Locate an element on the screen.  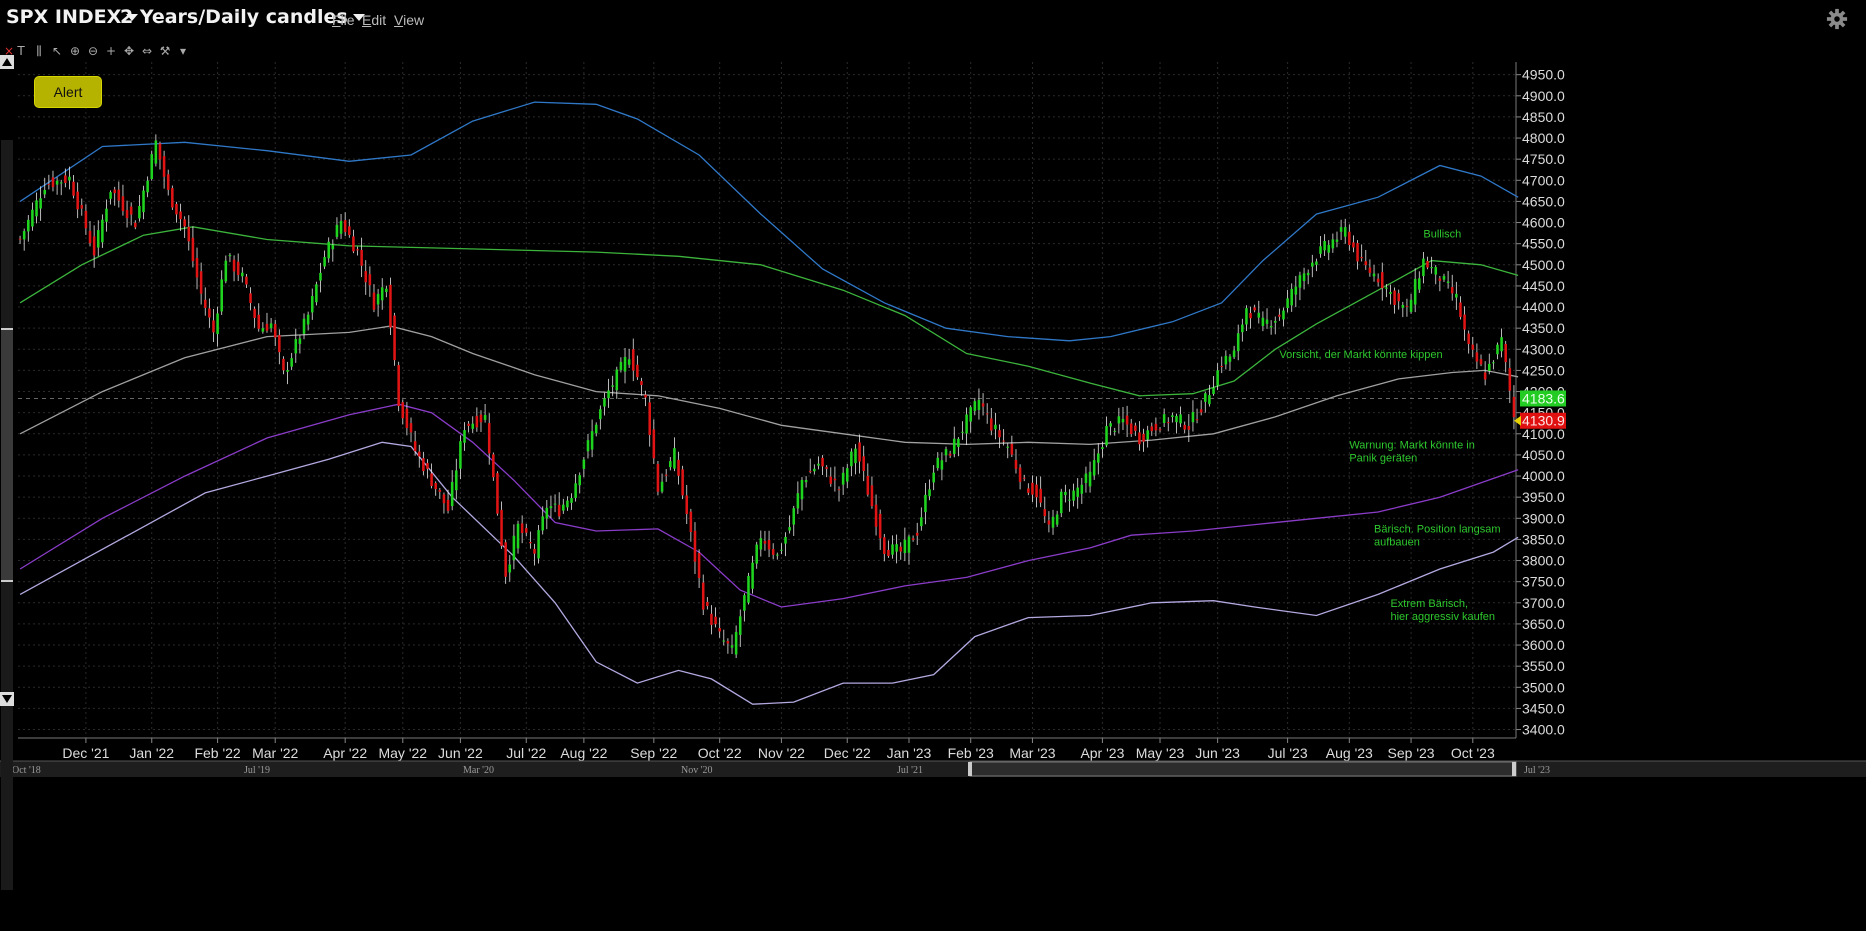
gear-icon is located at coordinates (1837, 19).